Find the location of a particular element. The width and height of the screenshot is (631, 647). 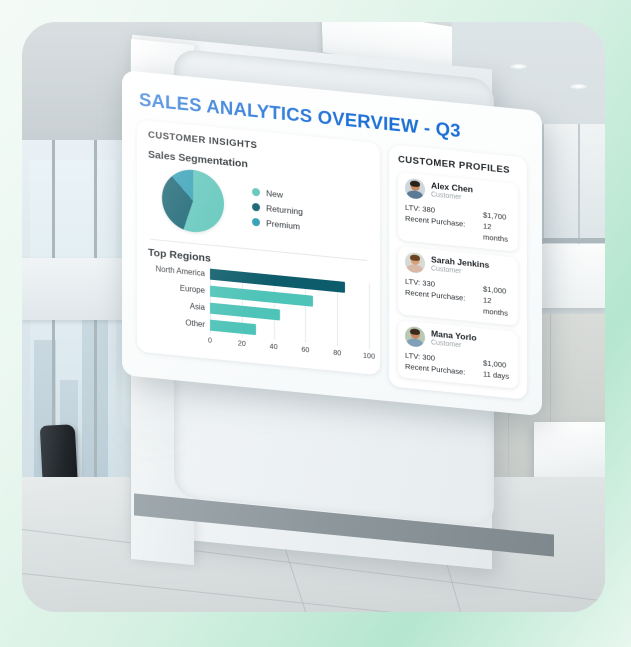

legend-label: Premium is located at coordinates (283, 225).